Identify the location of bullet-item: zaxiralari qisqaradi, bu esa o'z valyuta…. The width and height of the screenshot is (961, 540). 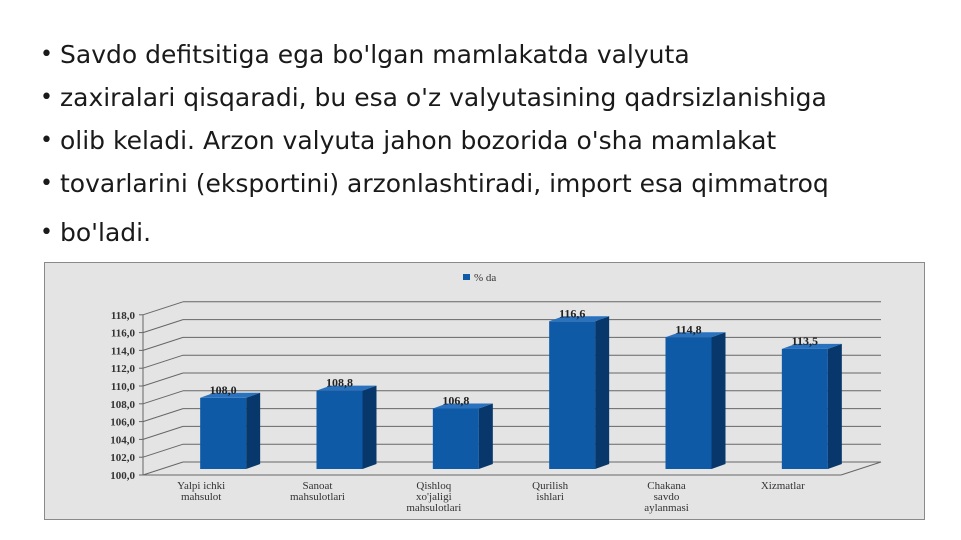
(428, 100).